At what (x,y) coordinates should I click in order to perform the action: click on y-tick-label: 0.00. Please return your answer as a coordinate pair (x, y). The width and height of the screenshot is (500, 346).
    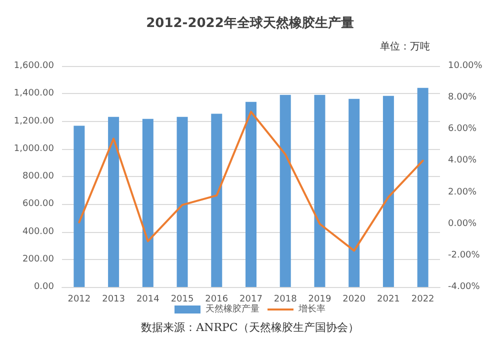
    Looking at the image, I should click on (44, 287).